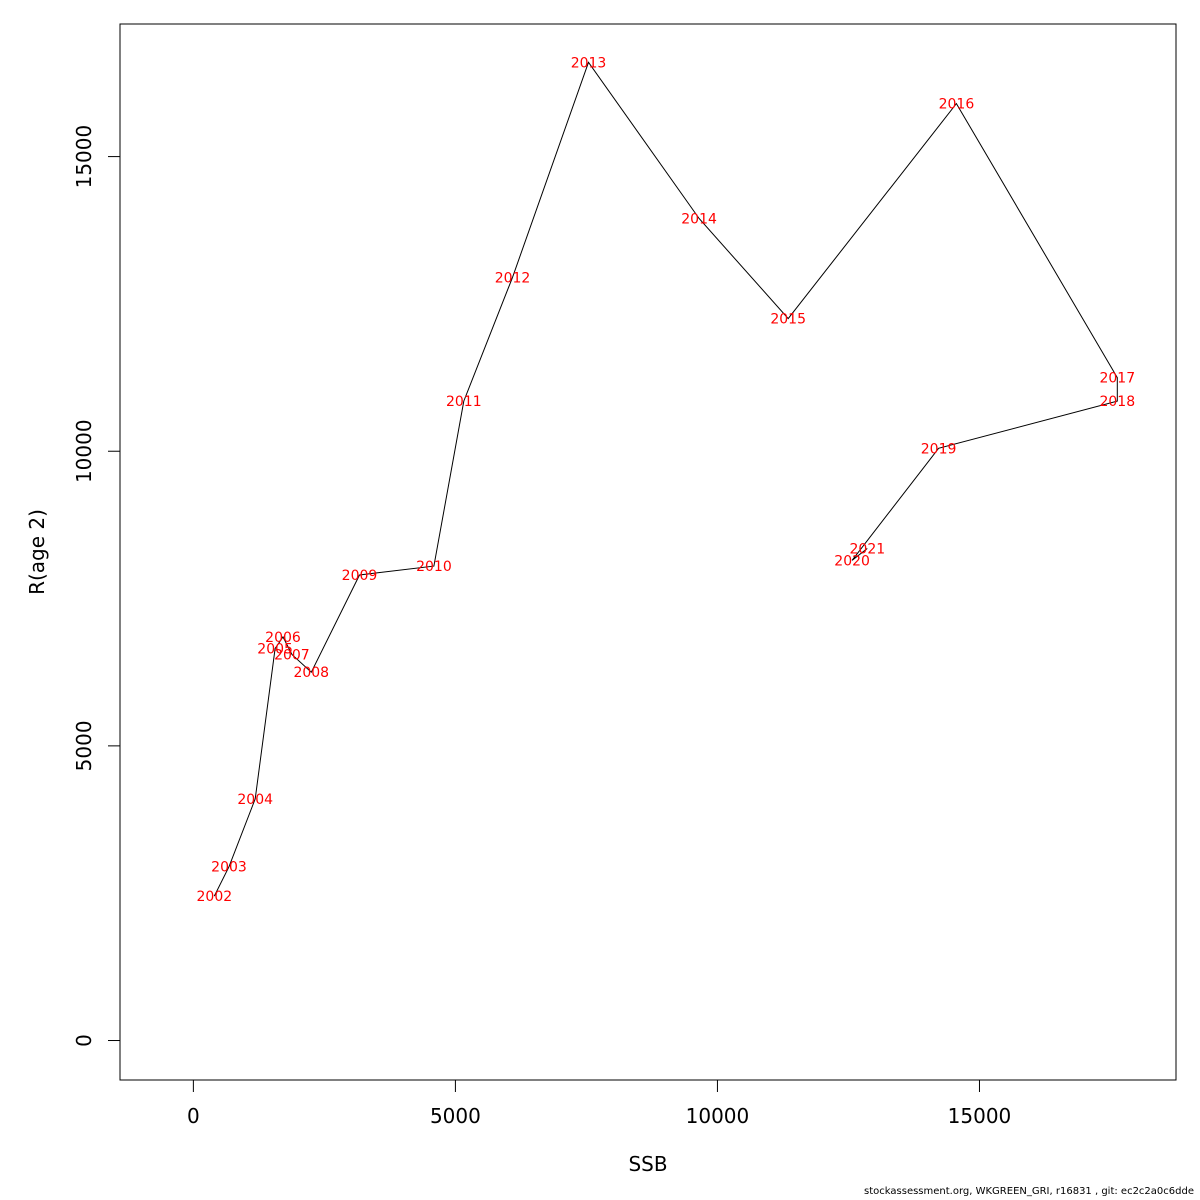 Image resolution: width=1200 pixels, height=1200 pixels. What do you see at coordinates (215, 897) in the screenshot?
I see `point-label: 2002` at bounding box center [215, 897].